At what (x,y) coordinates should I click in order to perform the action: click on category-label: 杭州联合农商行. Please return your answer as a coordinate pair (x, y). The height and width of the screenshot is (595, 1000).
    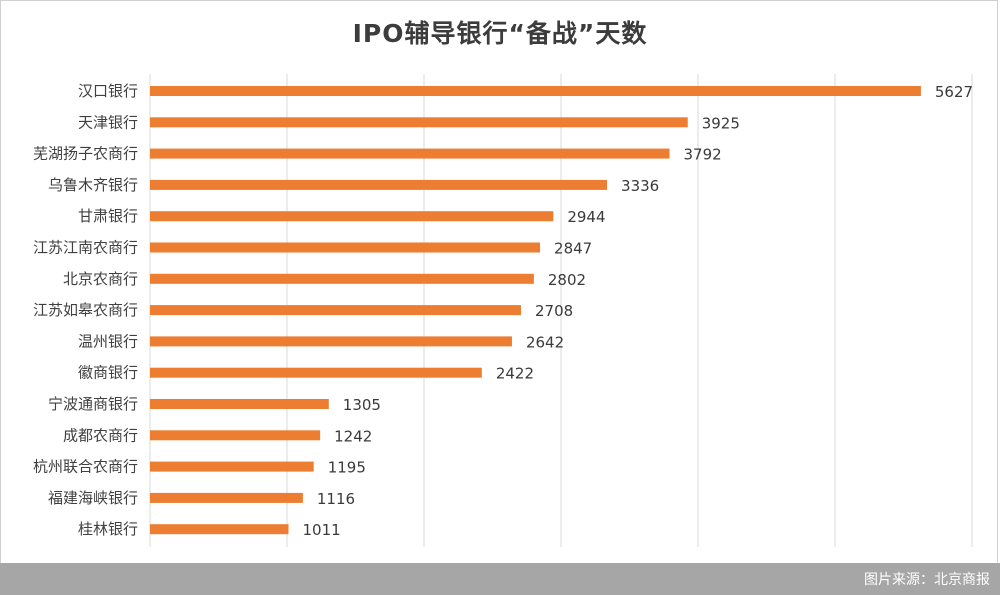
    Looking at the image, I should click on (85, 467).